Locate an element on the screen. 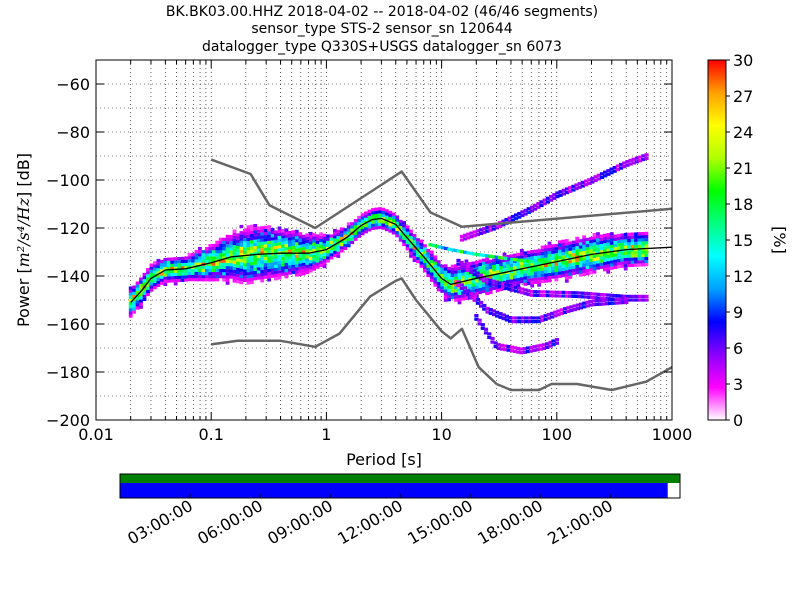 This screenshot has width=800, height=600. y-tick-label: −60 is located at coordinates (73, 84).